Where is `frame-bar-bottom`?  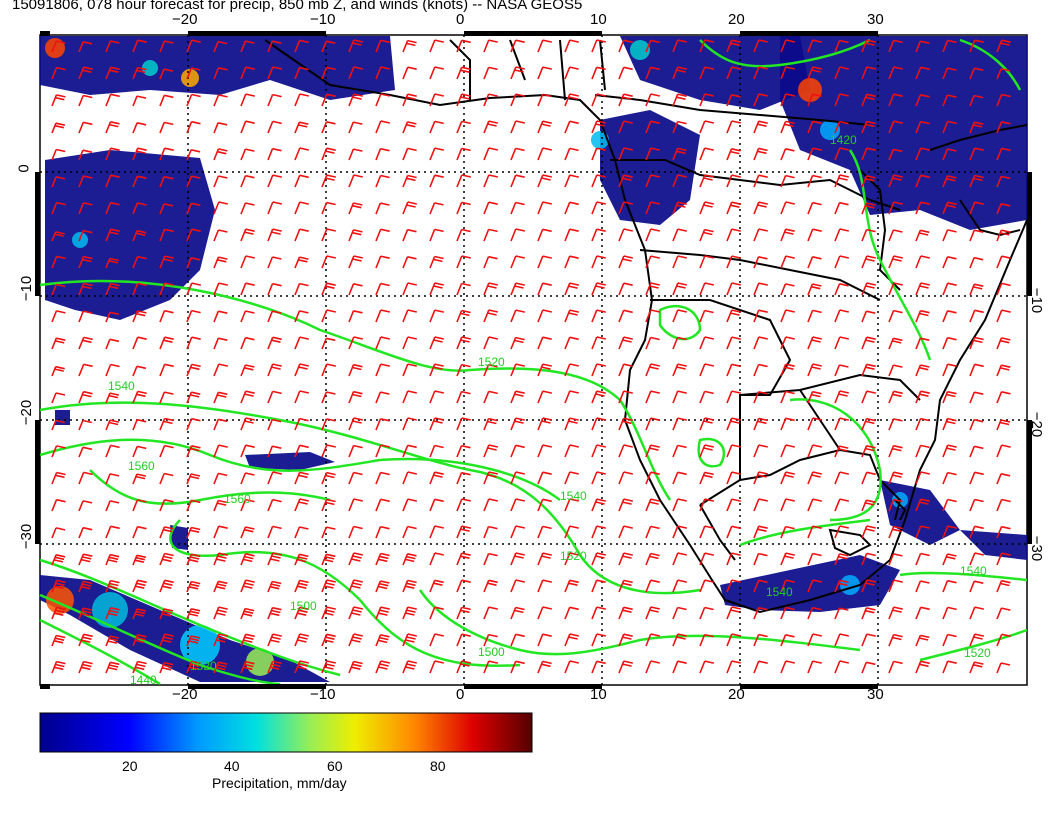 frame-bar-bottom is located at coordinates (533, 686).